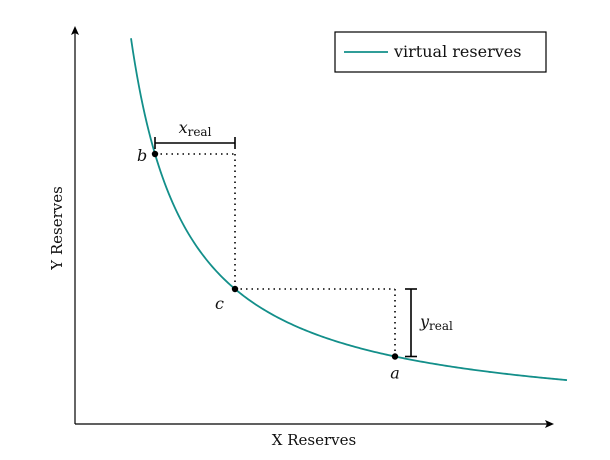  What do you see at coordinates (395, 373) in the screenshot?
I see `point-label-a: a` at bounding box center [395, 373].